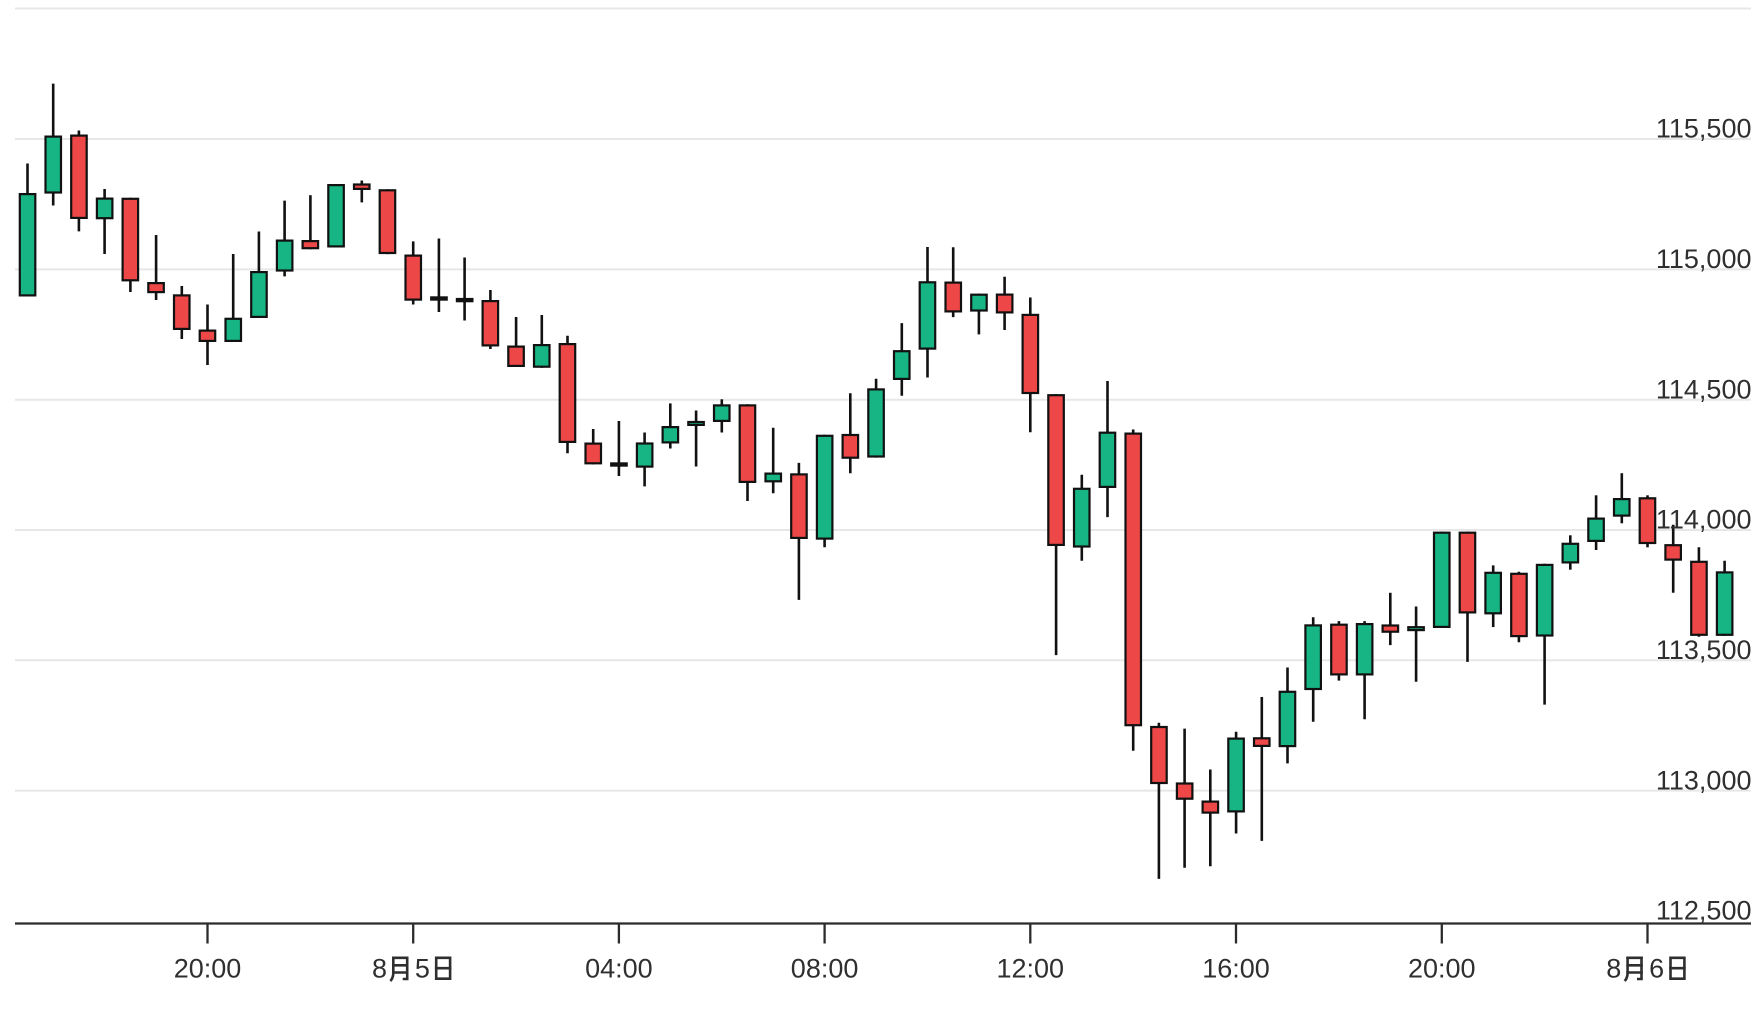 The image size is (1760, 1017). Describe the element at coordinates (1704, 650) in the screenshot. I see `svg-text: 113,500` at that location.